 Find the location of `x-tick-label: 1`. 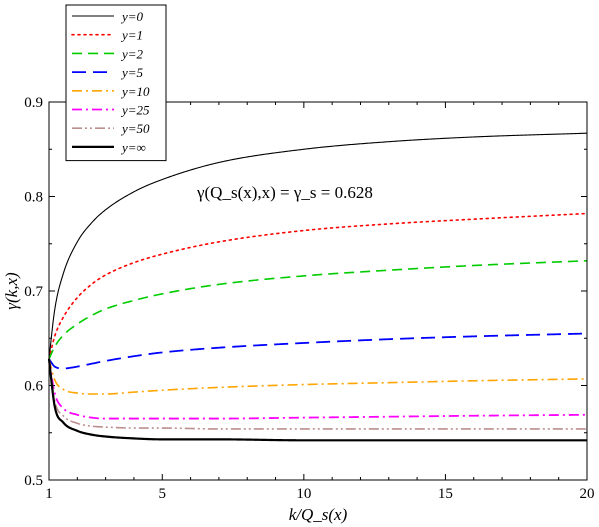

x-tick-label: 1 is located at coordinates (49, 494).